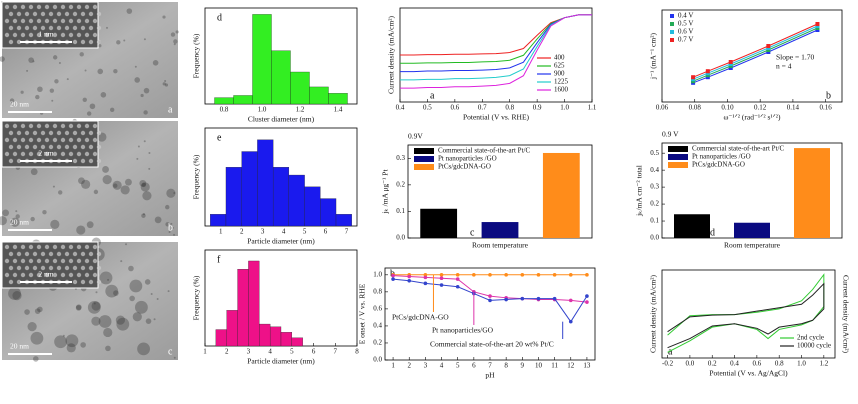 This screenshot has height=404, width=858. I want to click on series-line, so click(746, 315).